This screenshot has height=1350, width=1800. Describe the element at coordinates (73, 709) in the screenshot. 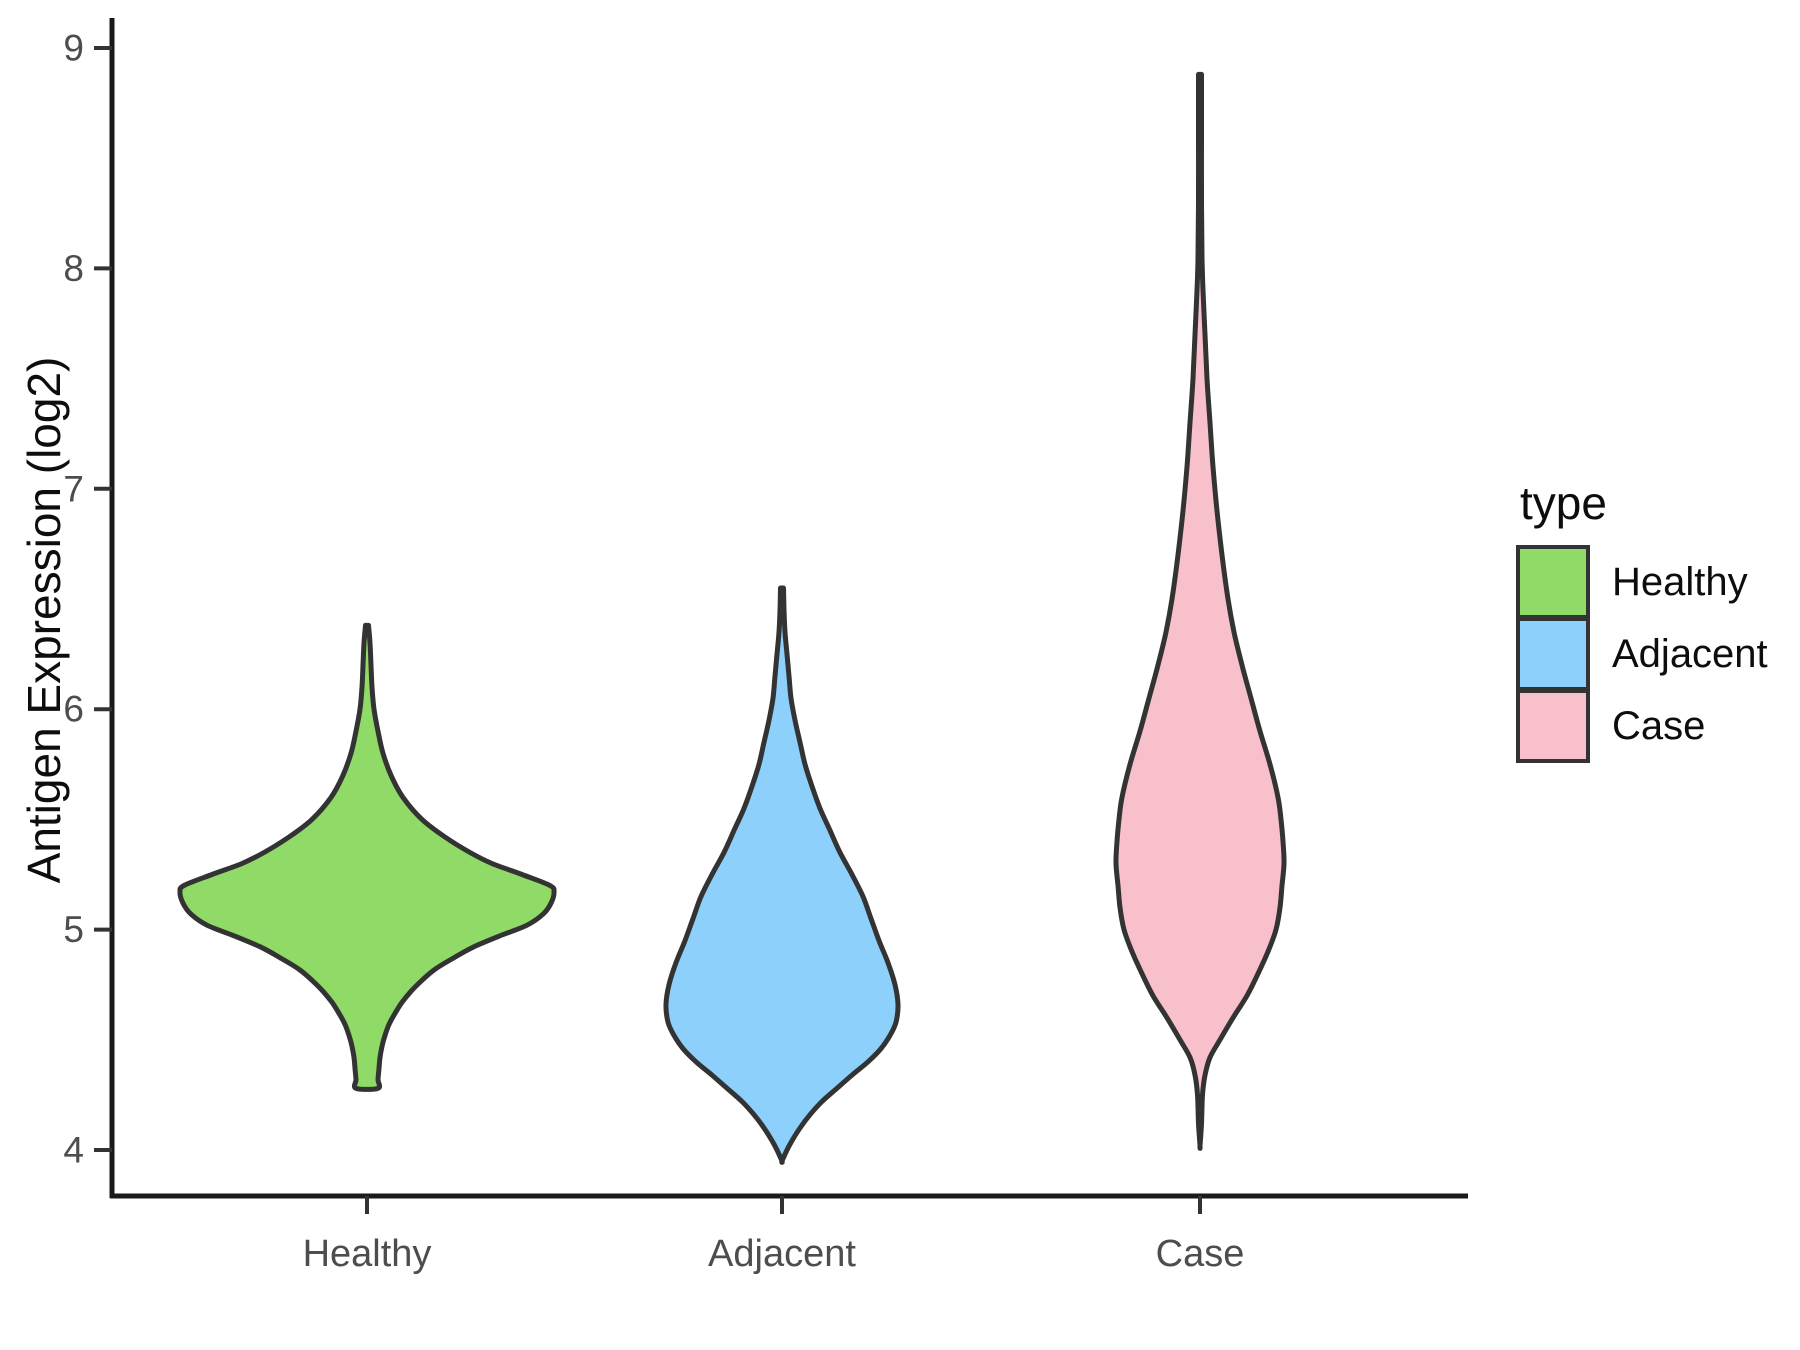

I see `y-tick-label-6: 6` at that location.